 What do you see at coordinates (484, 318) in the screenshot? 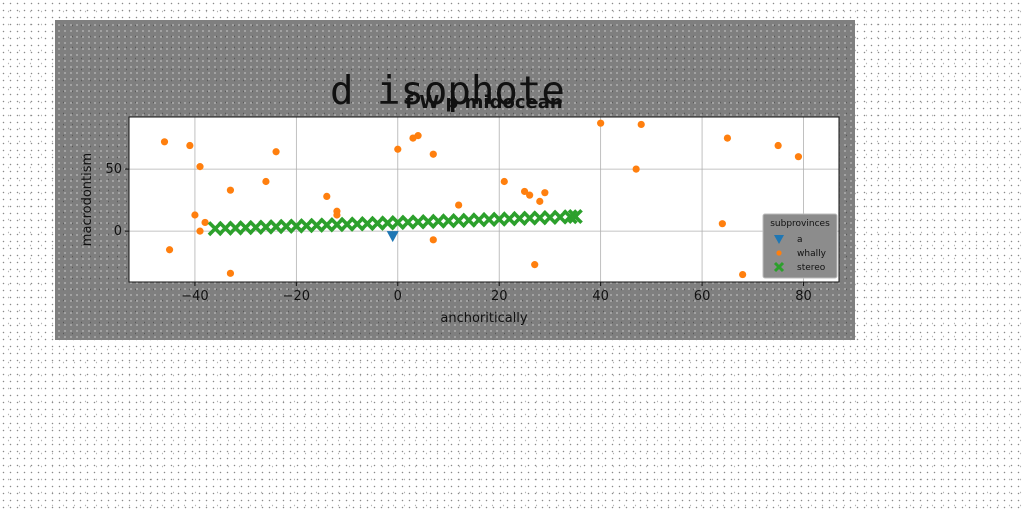
I see `x-axis-label: anchoritically` at bounding box center [484, 318].